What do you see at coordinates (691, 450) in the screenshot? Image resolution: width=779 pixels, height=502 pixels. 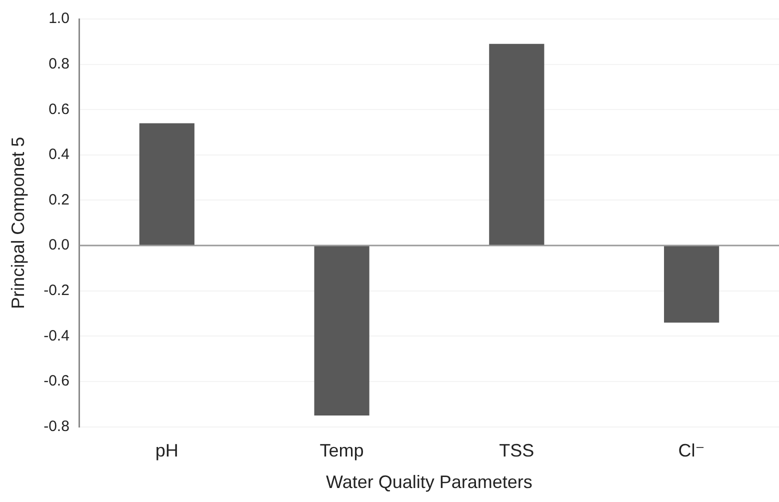 I see `x-tick-label: Cl⁻` at bounding box center [691, 450].